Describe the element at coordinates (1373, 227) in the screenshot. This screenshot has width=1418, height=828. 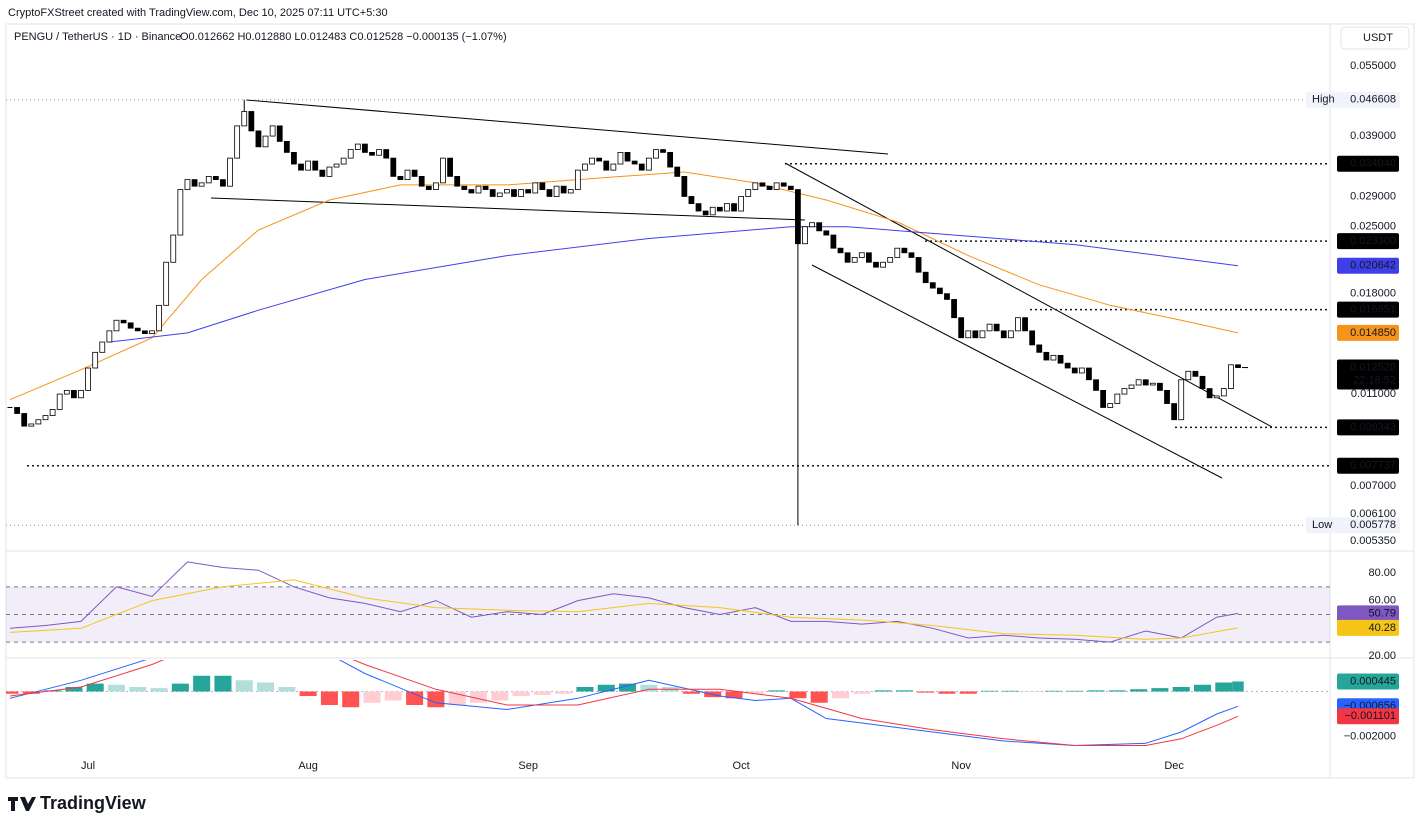
I see `y-tick-label: 0.025000` at that location.